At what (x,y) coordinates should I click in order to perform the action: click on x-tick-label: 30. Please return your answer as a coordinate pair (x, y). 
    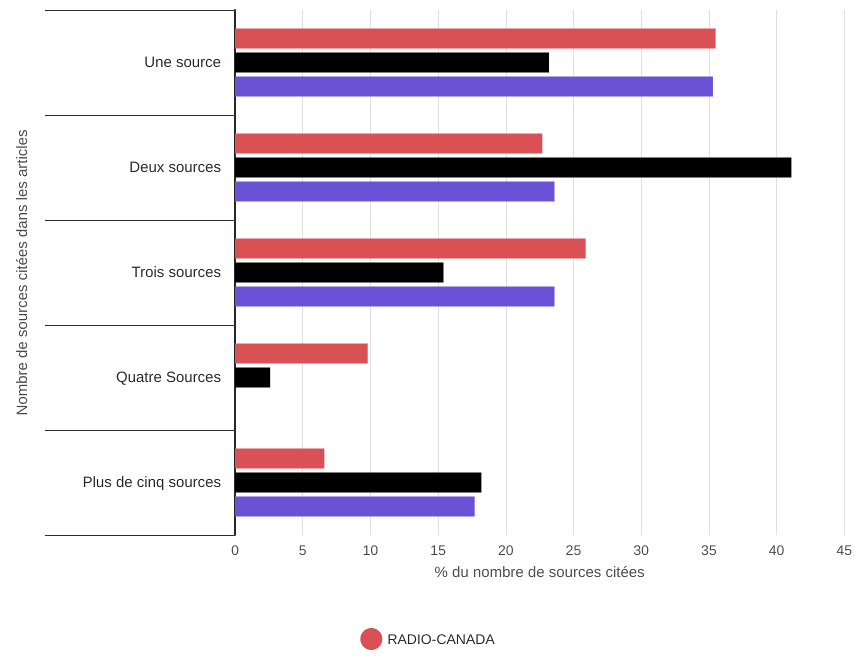
    Looking at the image, I should click on (641, 550).